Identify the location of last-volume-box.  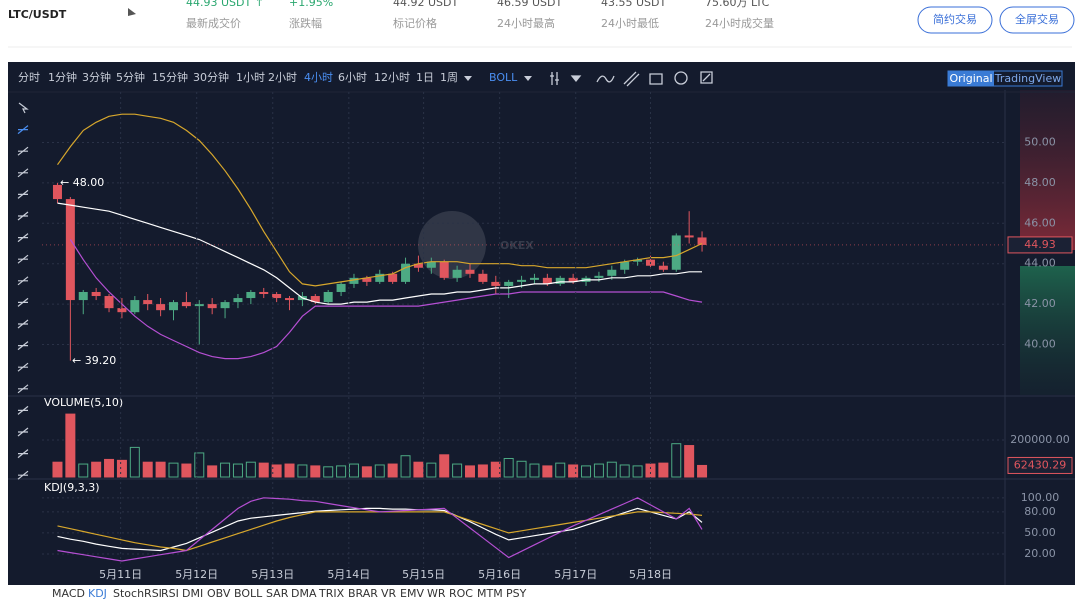
(1040, 465).